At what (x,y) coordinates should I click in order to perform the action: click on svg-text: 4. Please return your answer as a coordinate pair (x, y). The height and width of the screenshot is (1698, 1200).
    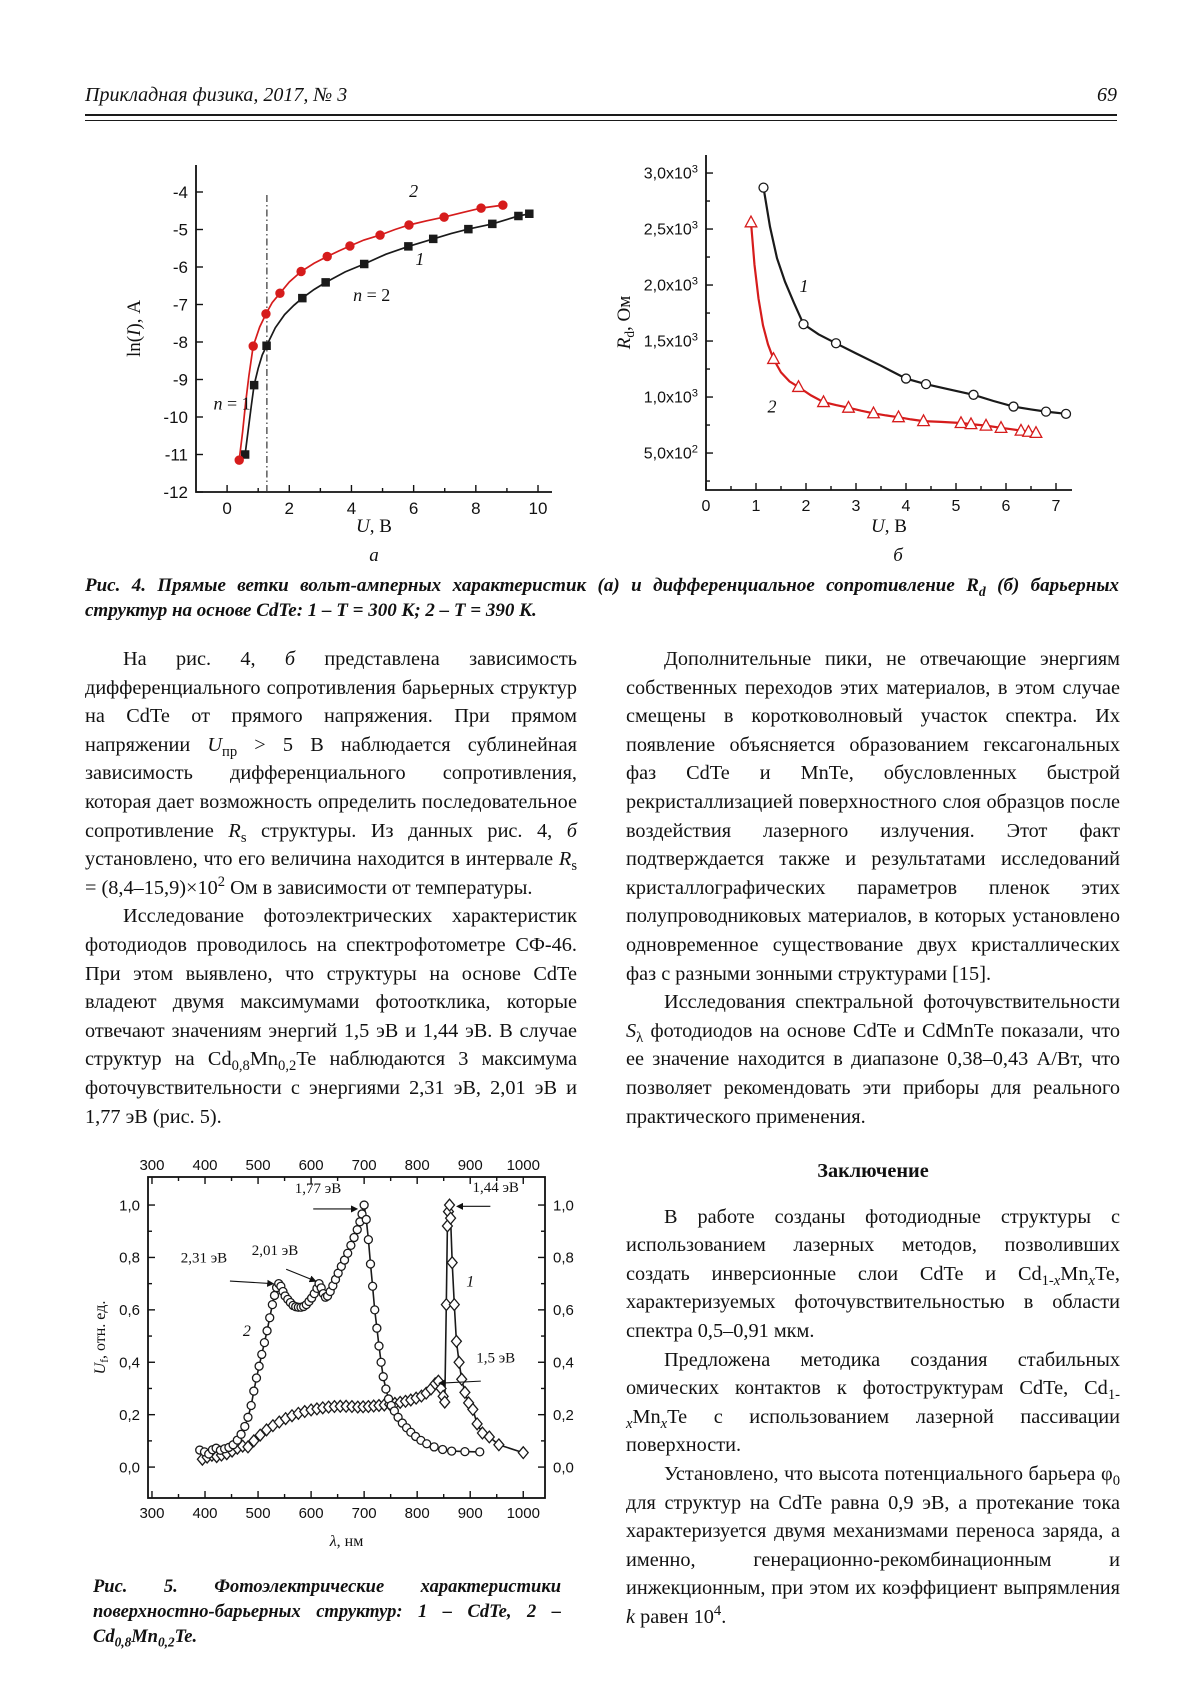
    Looking at the image, I should click on (906, 506).